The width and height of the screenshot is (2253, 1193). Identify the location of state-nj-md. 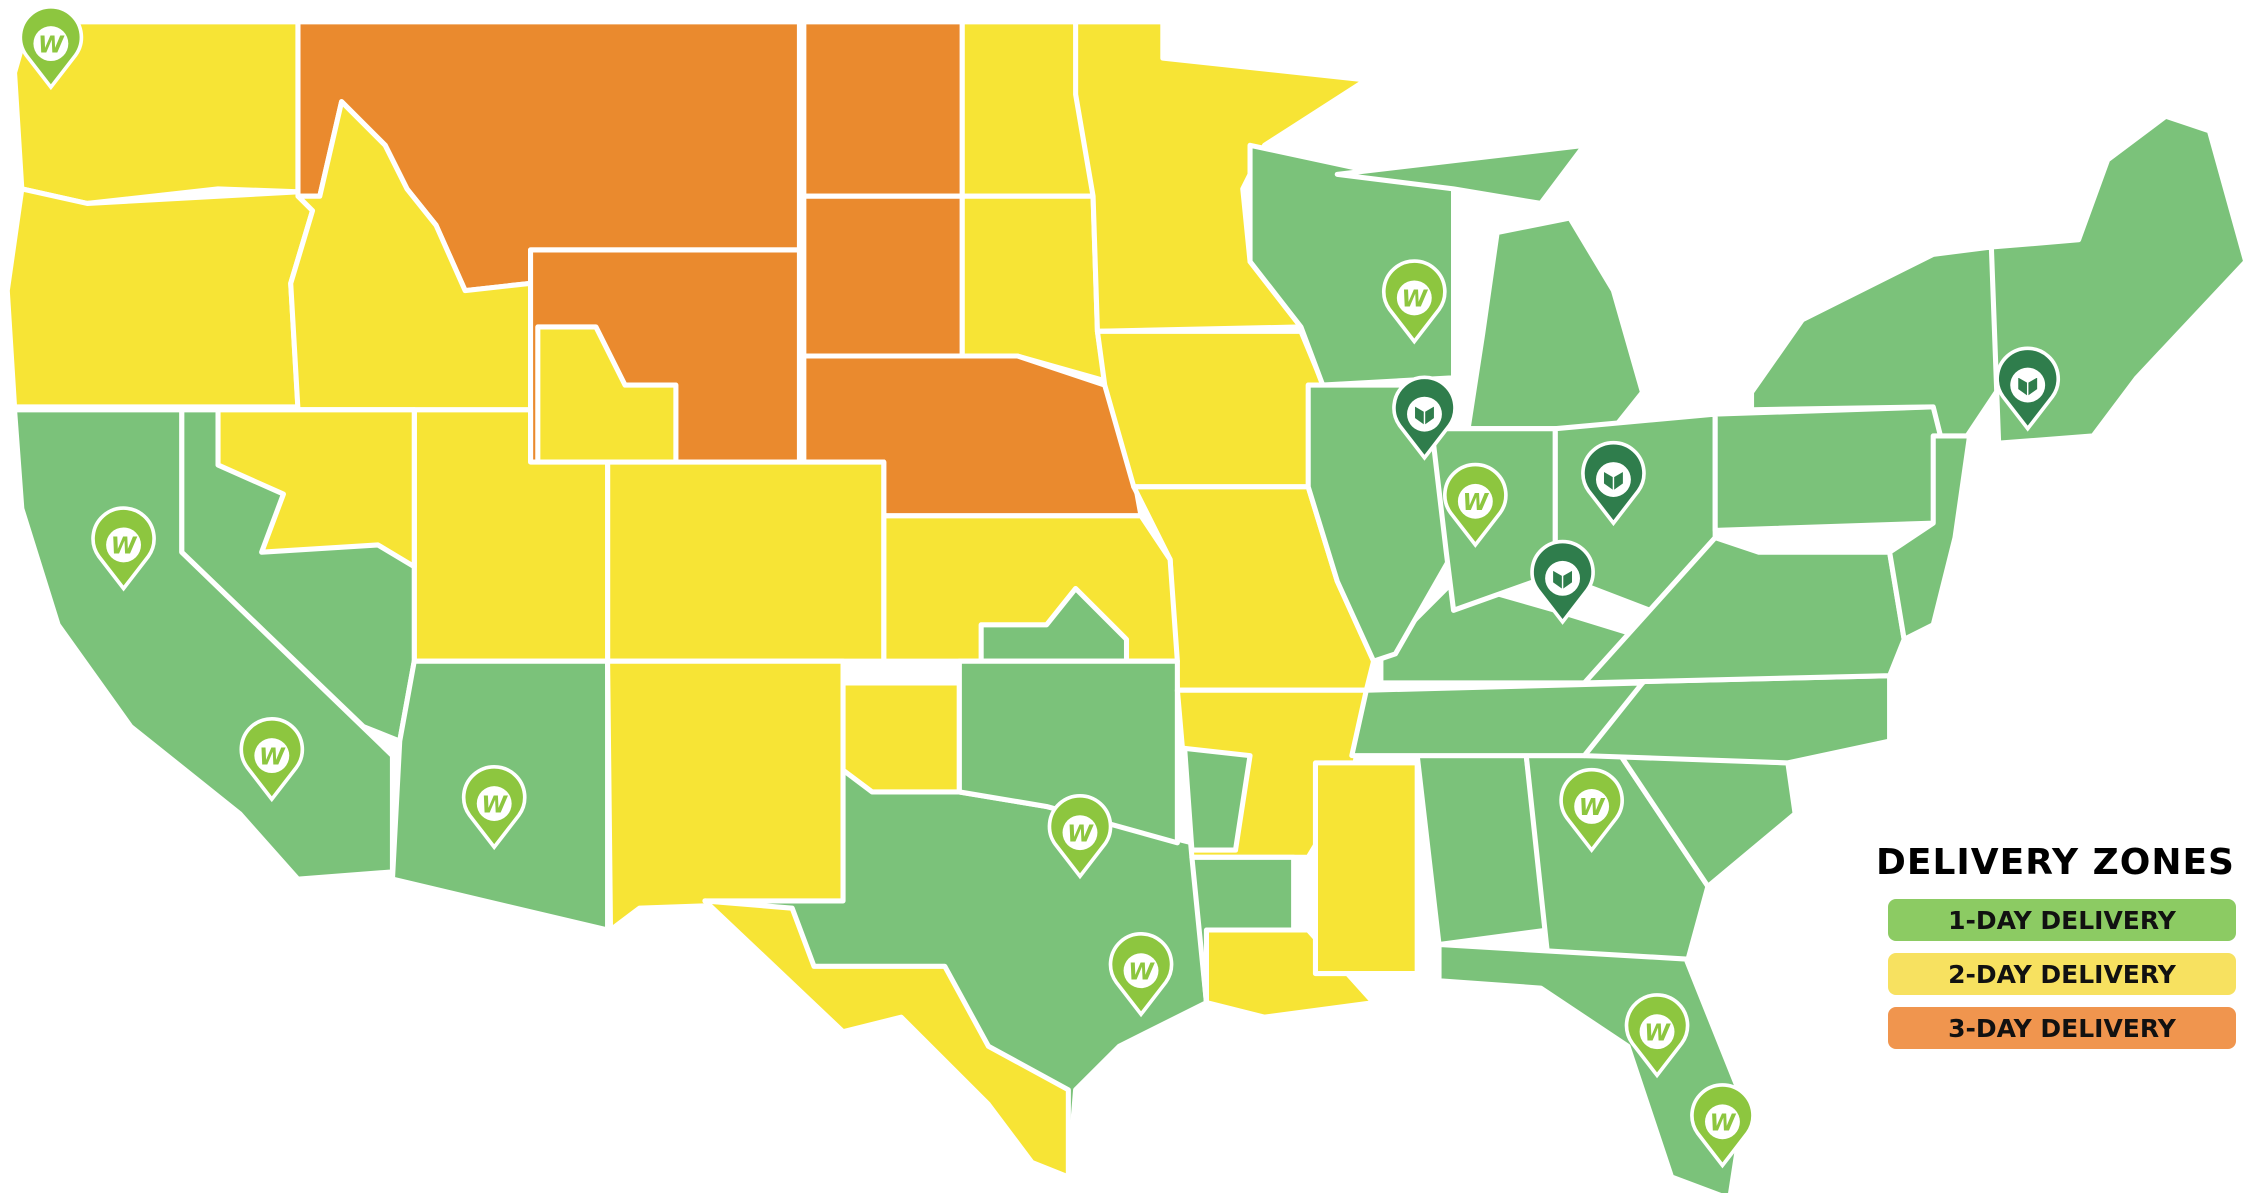
(1930, 537).